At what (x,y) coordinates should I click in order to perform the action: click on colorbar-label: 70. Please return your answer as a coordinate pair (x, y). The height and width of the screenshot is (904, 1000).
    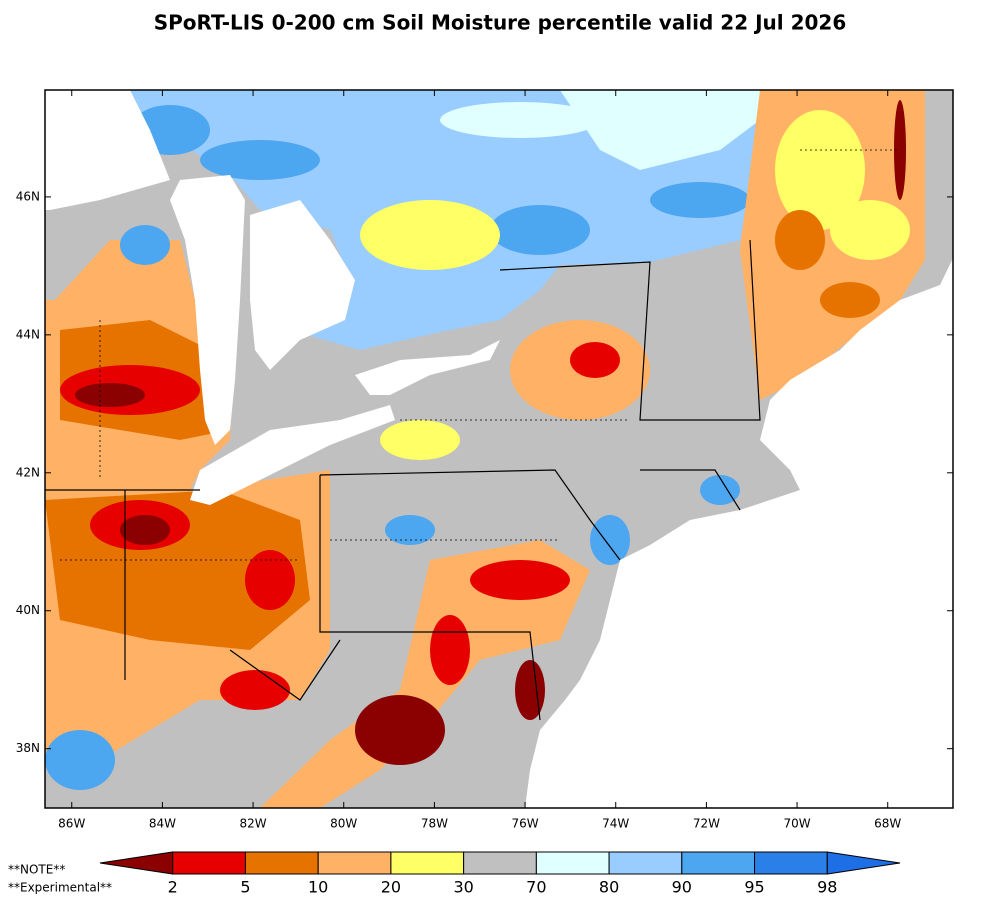
    Looking at the image, I should click on (536, 887).